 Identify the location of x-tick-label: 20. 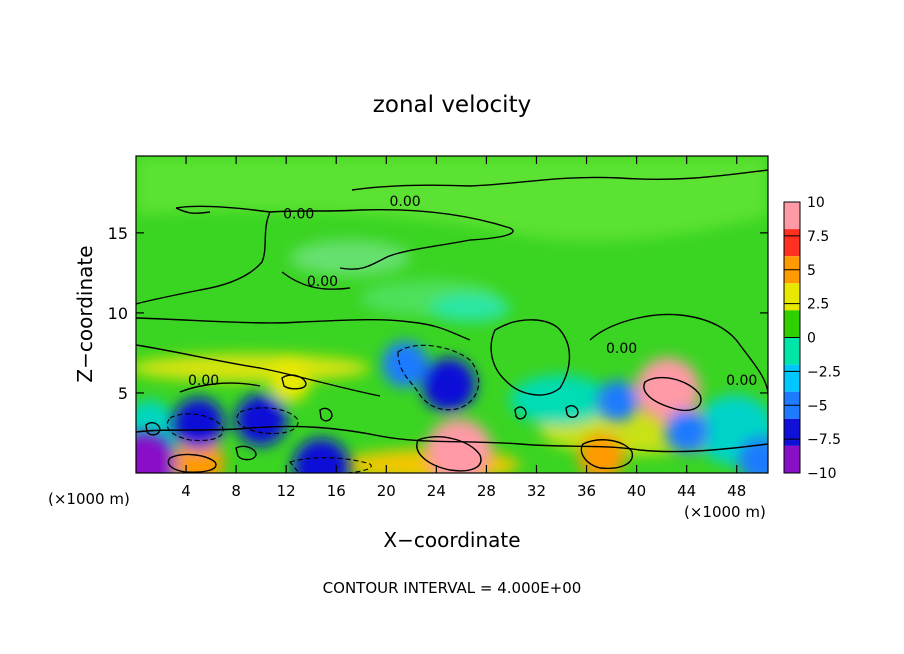
(386, 491).